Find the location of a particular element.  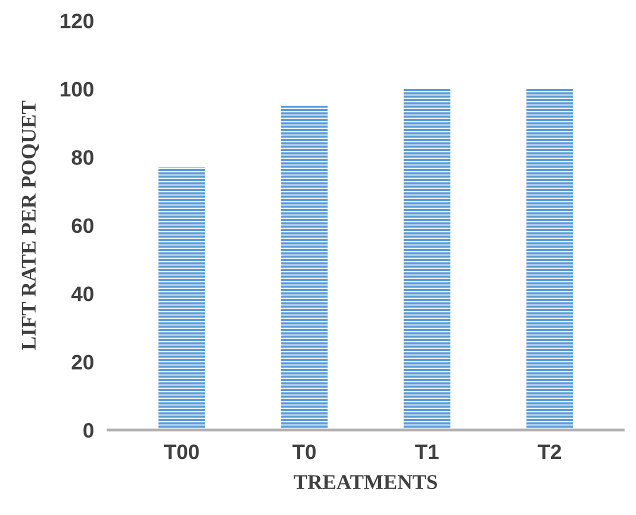

x-tick-label: T2 is located at coordinates (550, 452).